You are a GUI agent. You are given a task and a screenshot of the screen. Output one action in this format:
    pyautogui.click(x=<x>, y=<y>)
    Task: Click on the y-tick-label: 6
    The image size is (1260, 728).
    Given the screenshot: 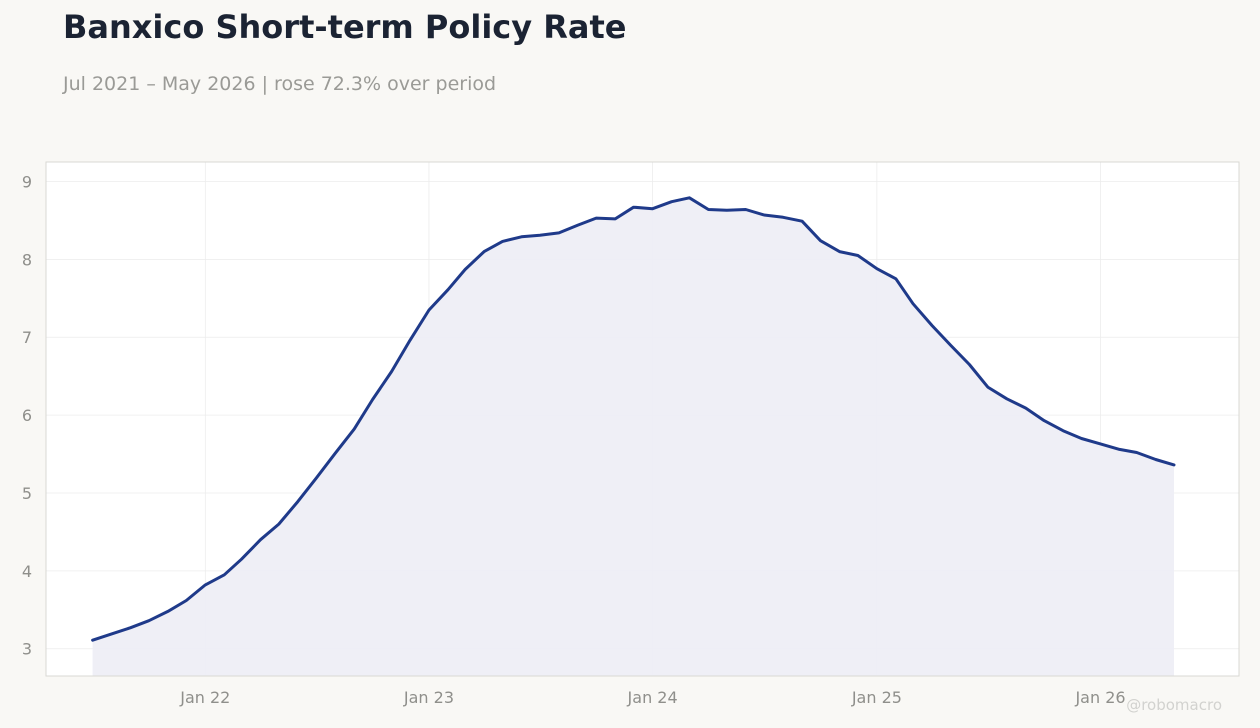 What is the action you would take?
    pyautogui.click(x=27, y=415)
    